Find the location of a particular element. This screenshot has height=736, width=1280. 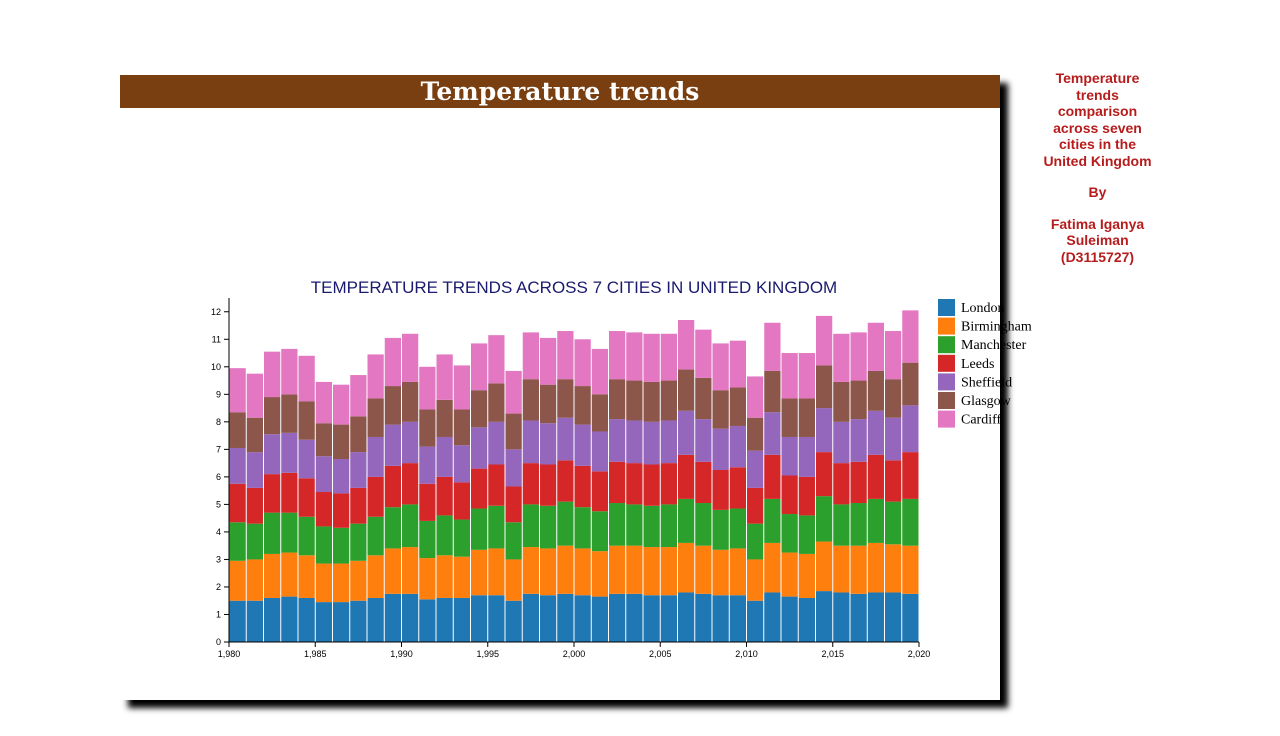

bar-london-1990 is located at coordinates (410, 617).